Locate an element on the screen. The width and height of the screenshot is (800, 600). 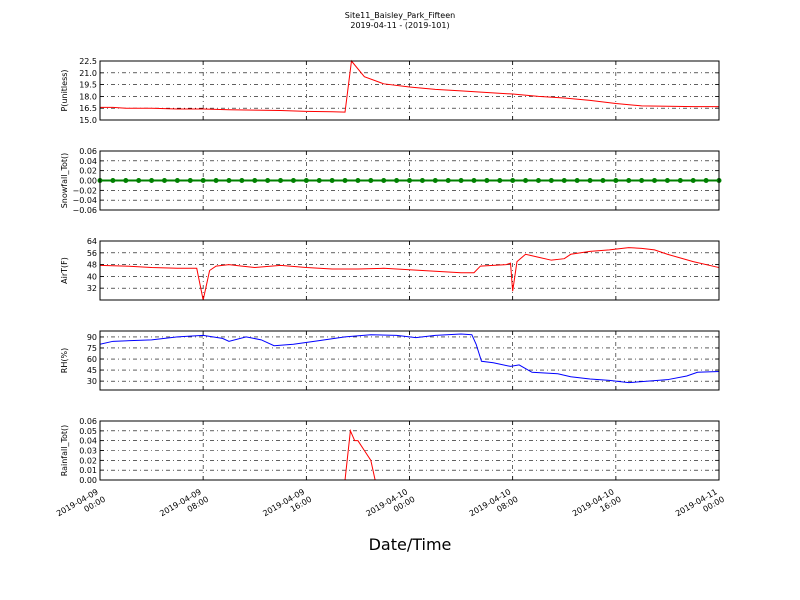
y-tick-label: 30 is located at coordinates (92, 381).